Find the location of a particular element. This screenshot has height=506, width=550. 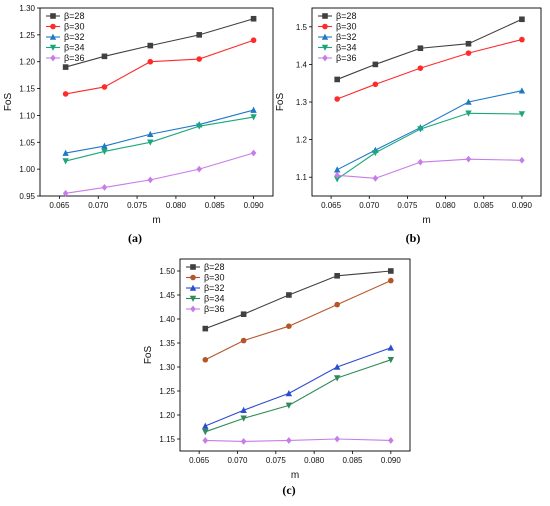

x-tick-label: 0.065 is located at coordinates (331, 205).